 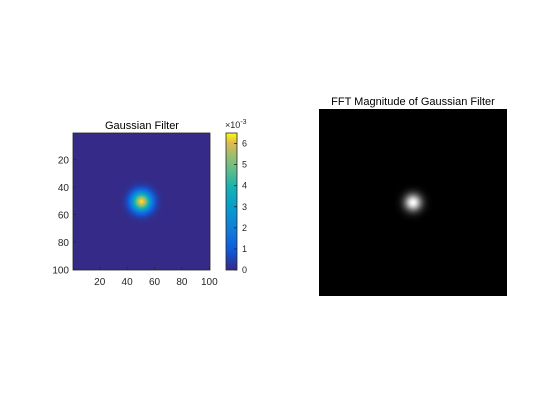 I want to click on colorbar-box, so click(x=231, y=201).